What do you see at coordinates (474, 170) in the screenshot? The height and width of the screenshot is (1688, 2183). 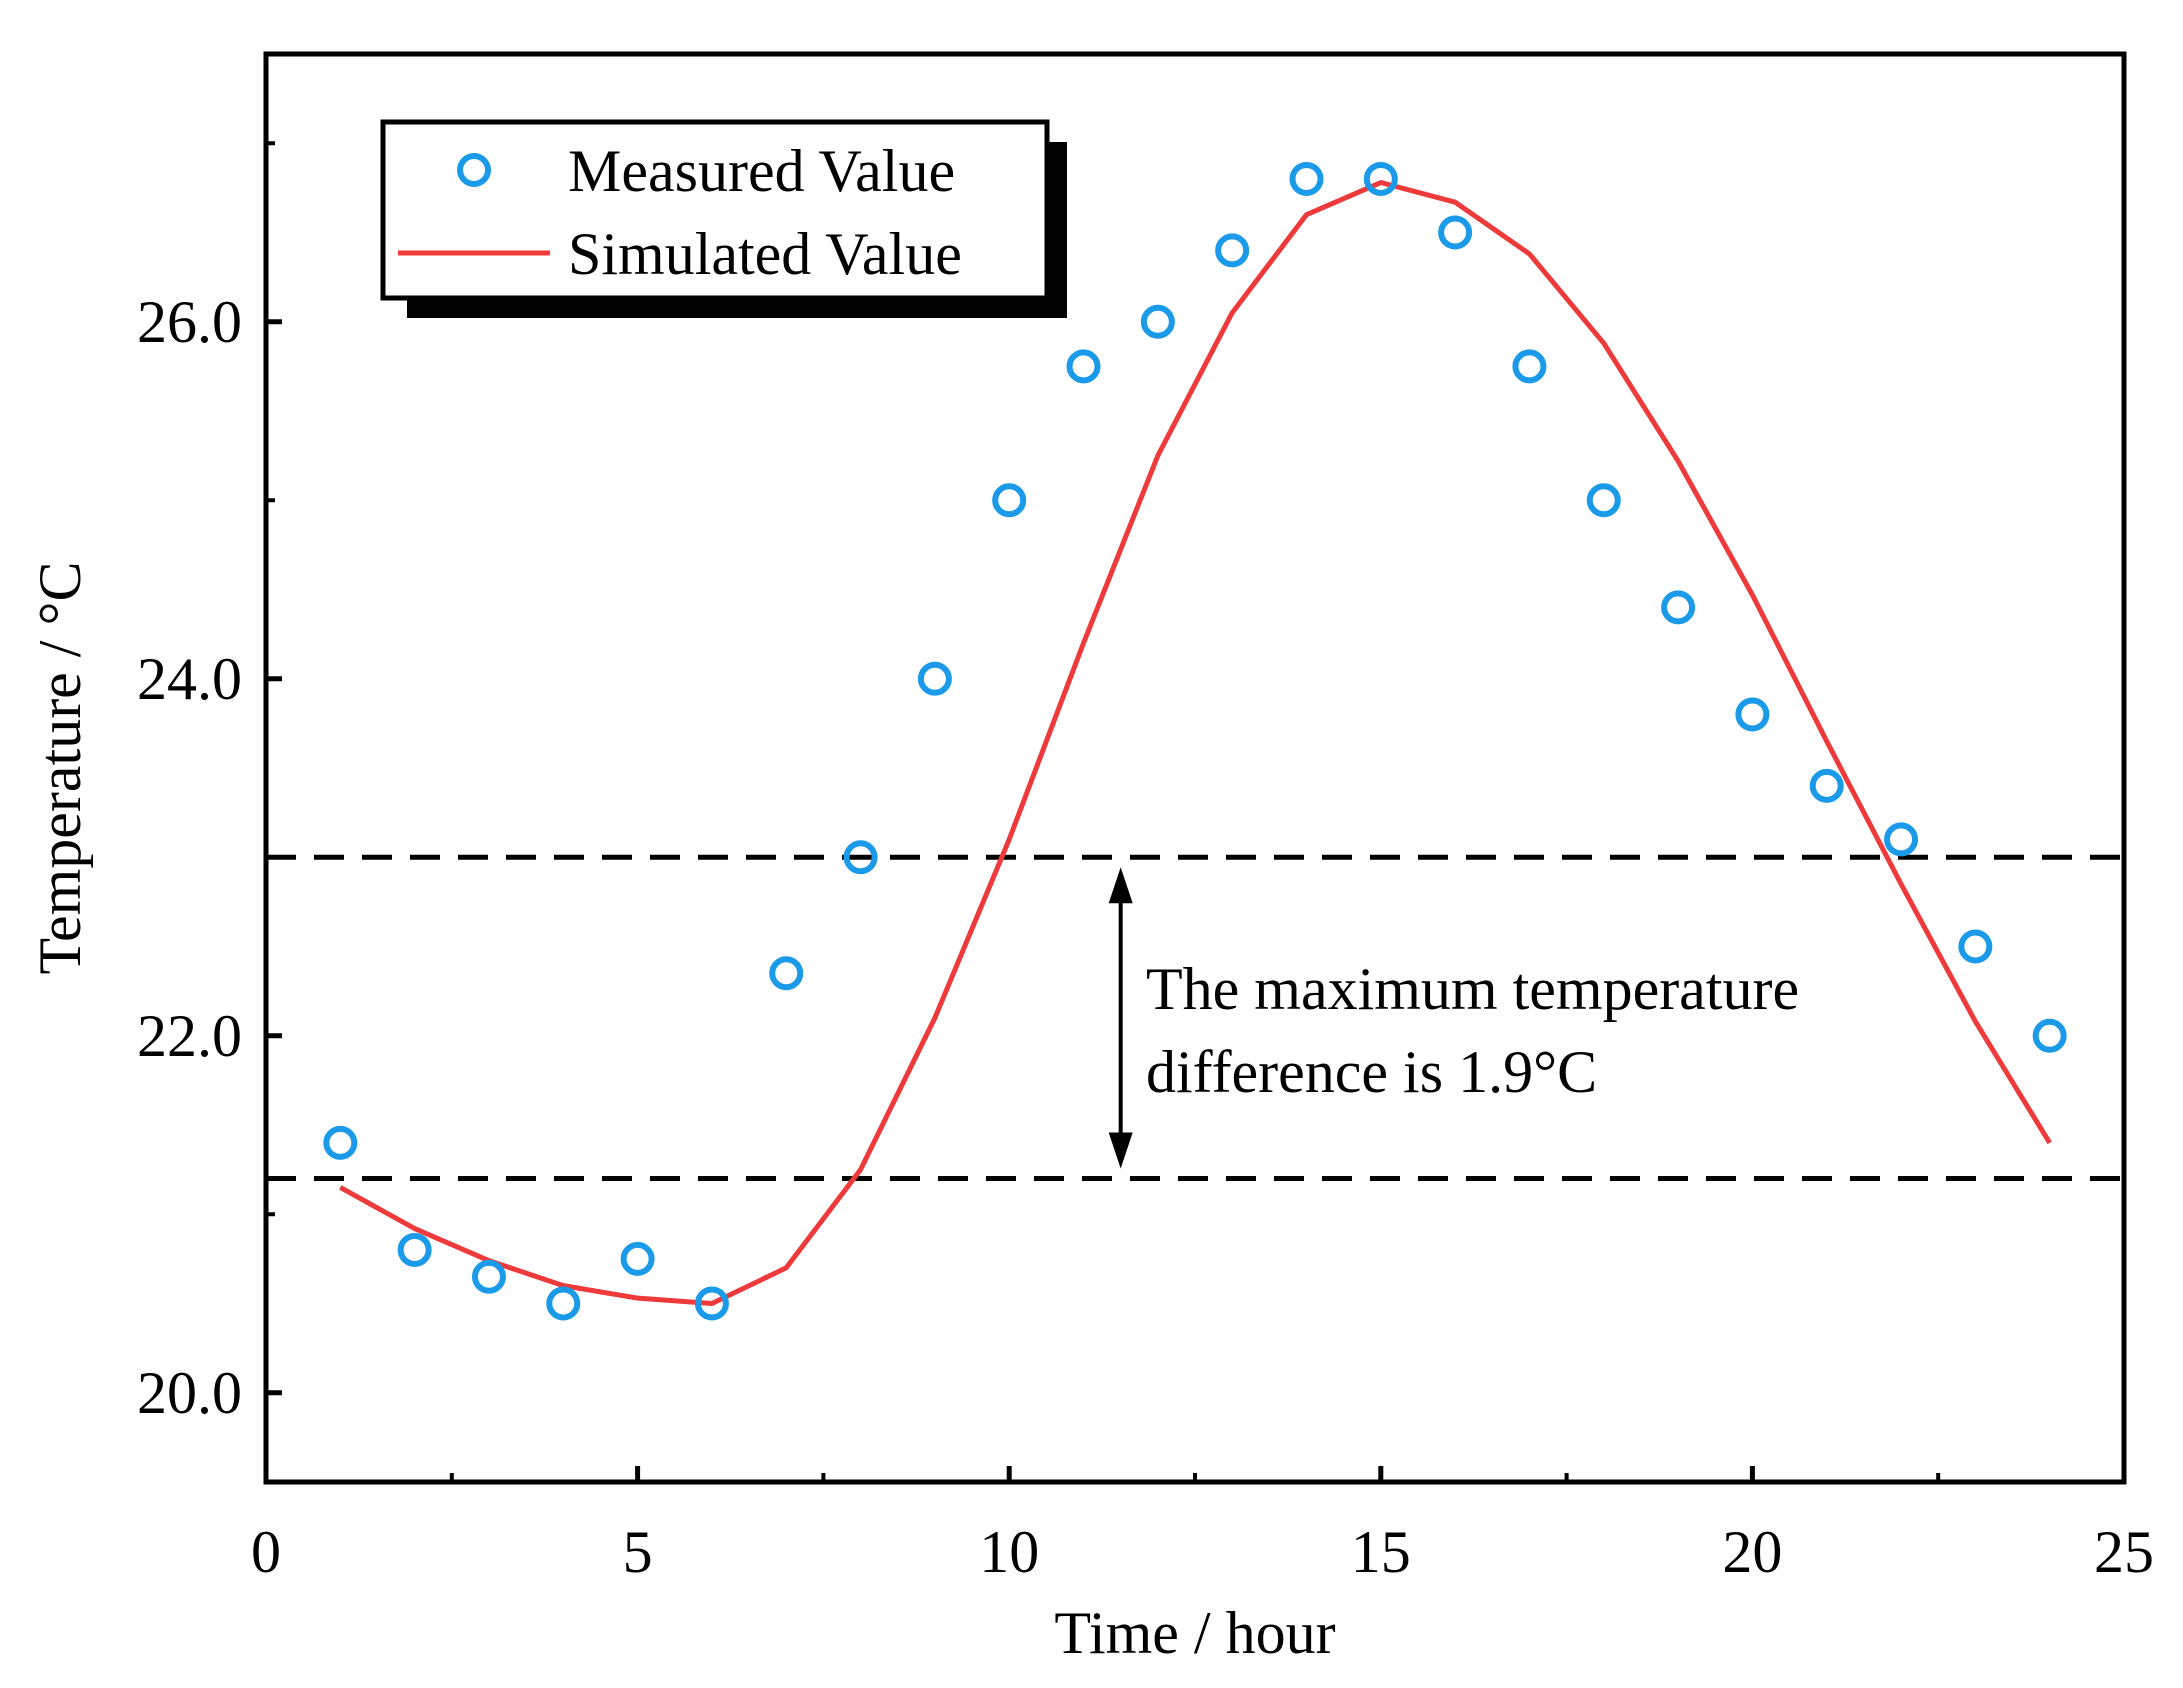 I see `legend-marker-measured` at bounding box center [474, 170].